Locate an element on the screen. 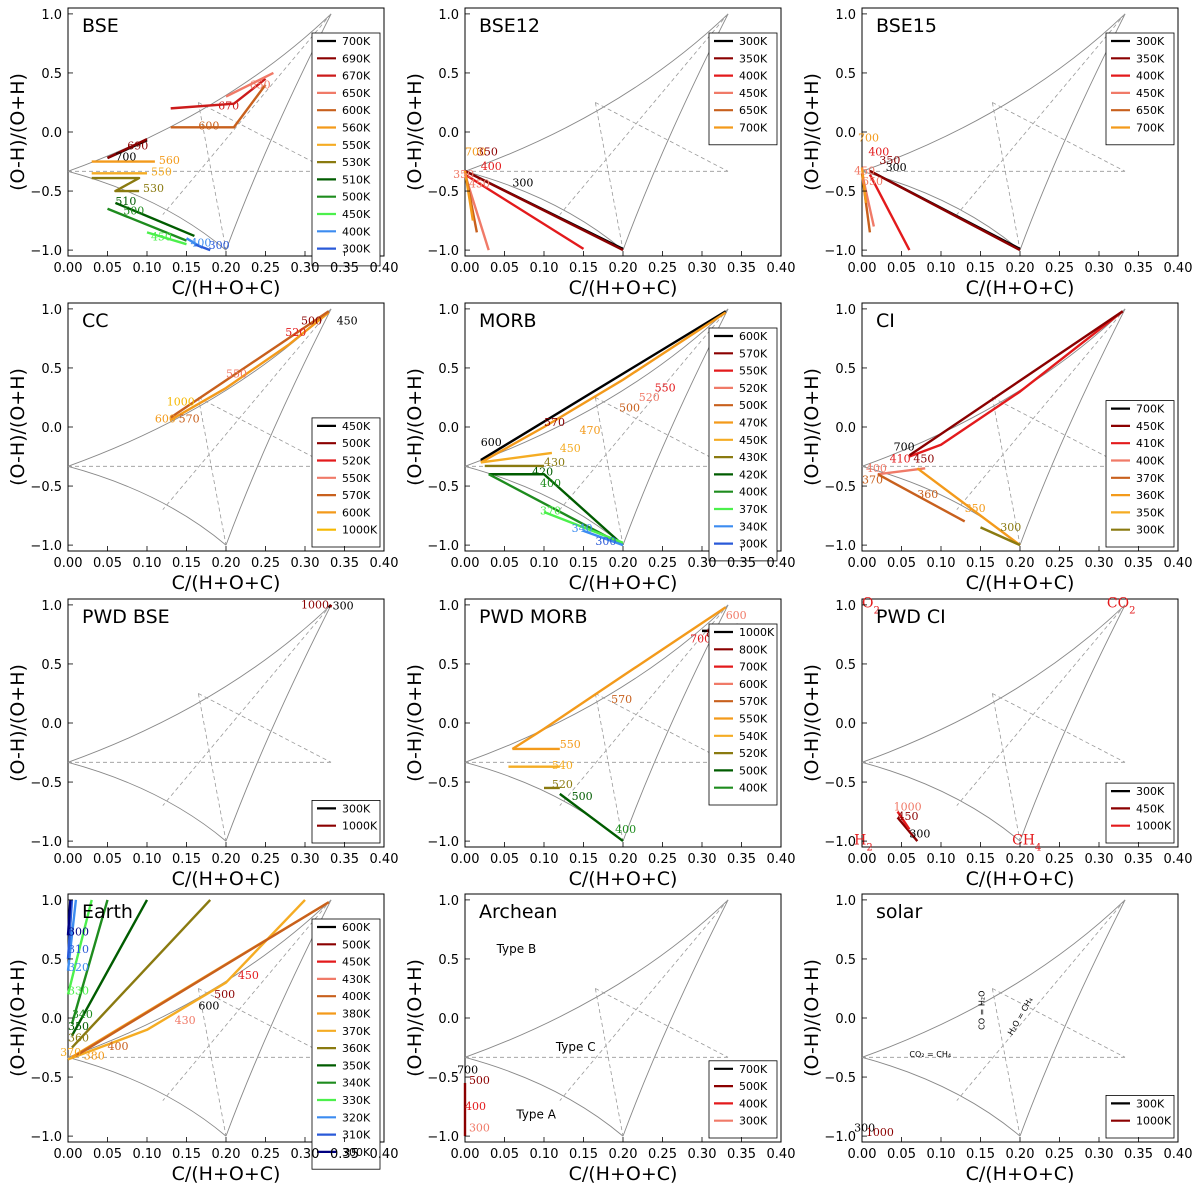  legend-label: 370K is located at coordinates (356, 1031).